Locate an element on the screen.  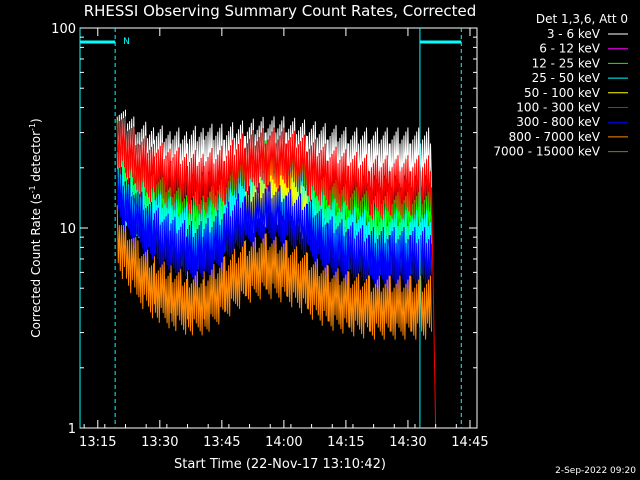
timestamp: 2-Sep-2022 09:20 is located at coordinates (595, 471).